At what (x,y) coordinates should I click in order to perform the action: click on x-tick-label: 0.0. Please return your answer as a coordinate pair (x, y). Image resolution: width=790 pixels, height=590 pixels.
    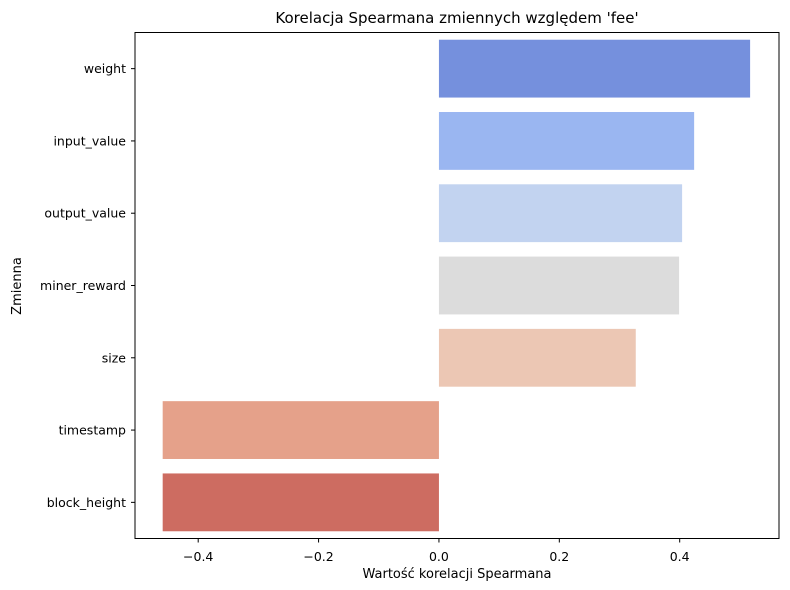
    Looking at the image, I should click on (439, 556).